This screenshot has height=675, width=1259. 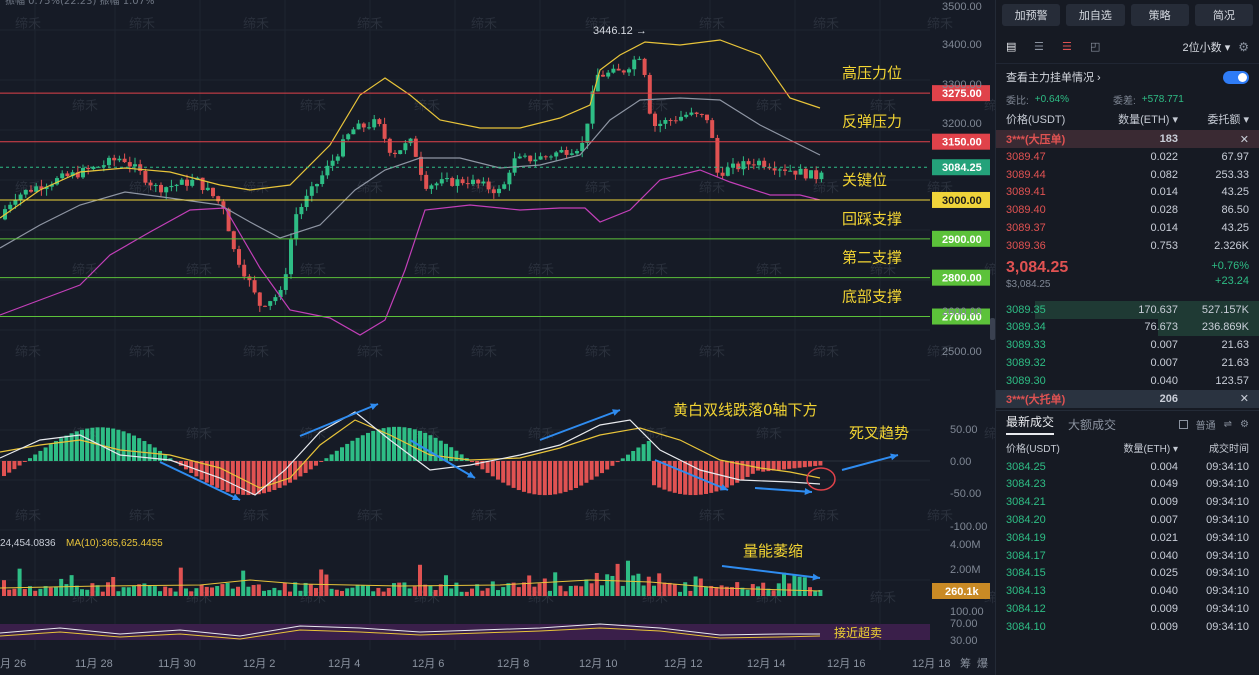 What do you see at coordinates (1127, 210) in the screenshot?
I see `ask-row: 3089.40 0.028 86.50` at bounding box center [1127, 210].